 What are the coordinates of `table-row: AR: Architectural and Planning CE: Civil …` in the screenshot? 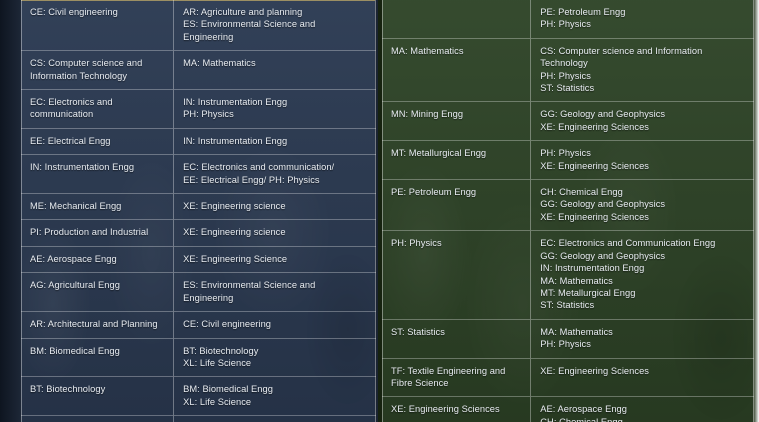 It's located at (198, 324).